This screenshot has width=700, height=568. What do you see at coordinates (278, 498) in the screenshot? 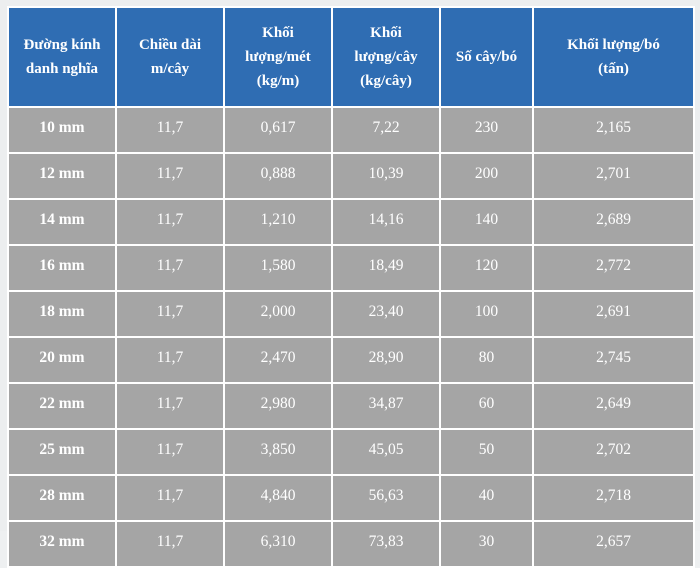
I see `cell-weight-per-meter: 4,840` at bounding box center [278, 498].